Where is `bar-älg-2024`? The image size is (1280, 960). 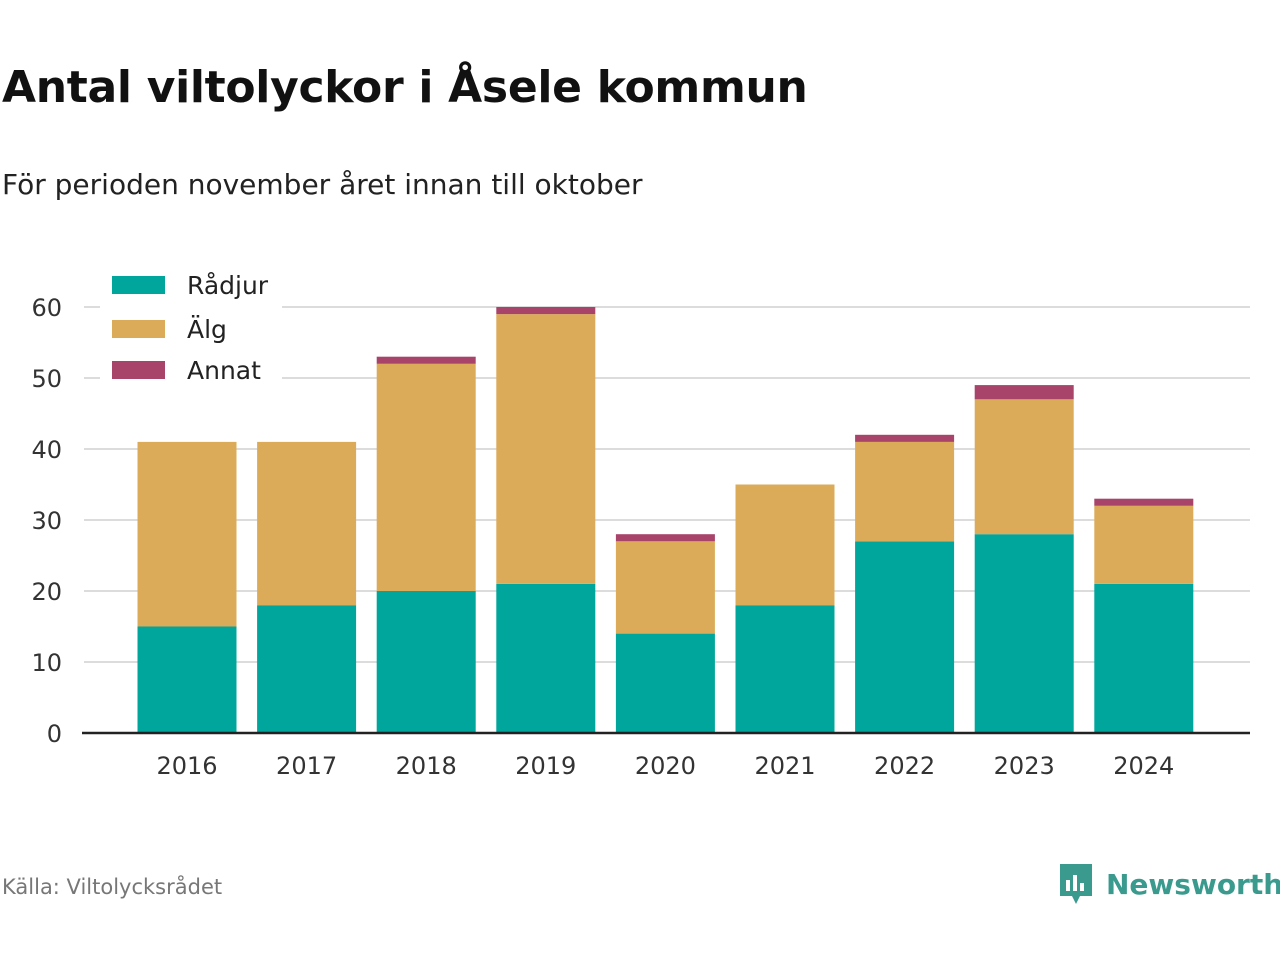 bar-älg-2024 is located at coordinates (1144, 544).